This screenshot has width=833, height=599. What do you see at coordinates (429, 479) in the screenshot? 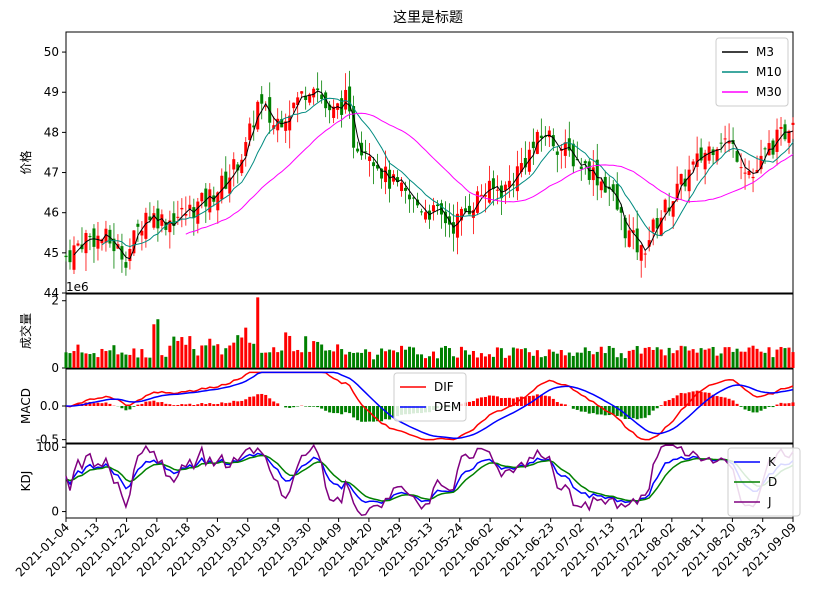
I see `d-line` at bounding box center [429, 479].